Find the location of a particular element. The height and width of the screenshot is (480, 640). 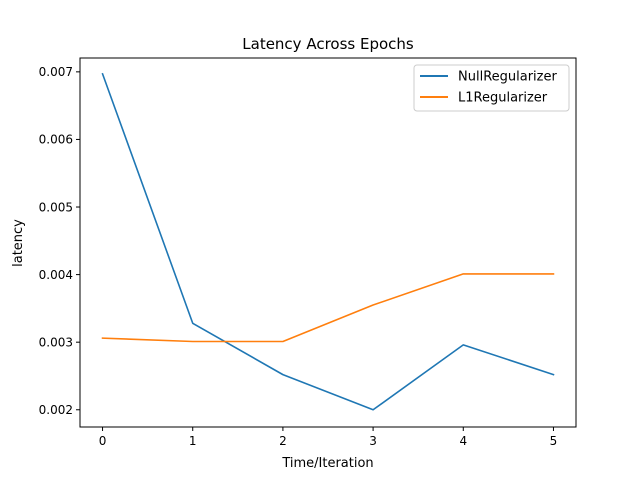

chart-title: Latency Across Epochs is located at coordinates (328, 44).